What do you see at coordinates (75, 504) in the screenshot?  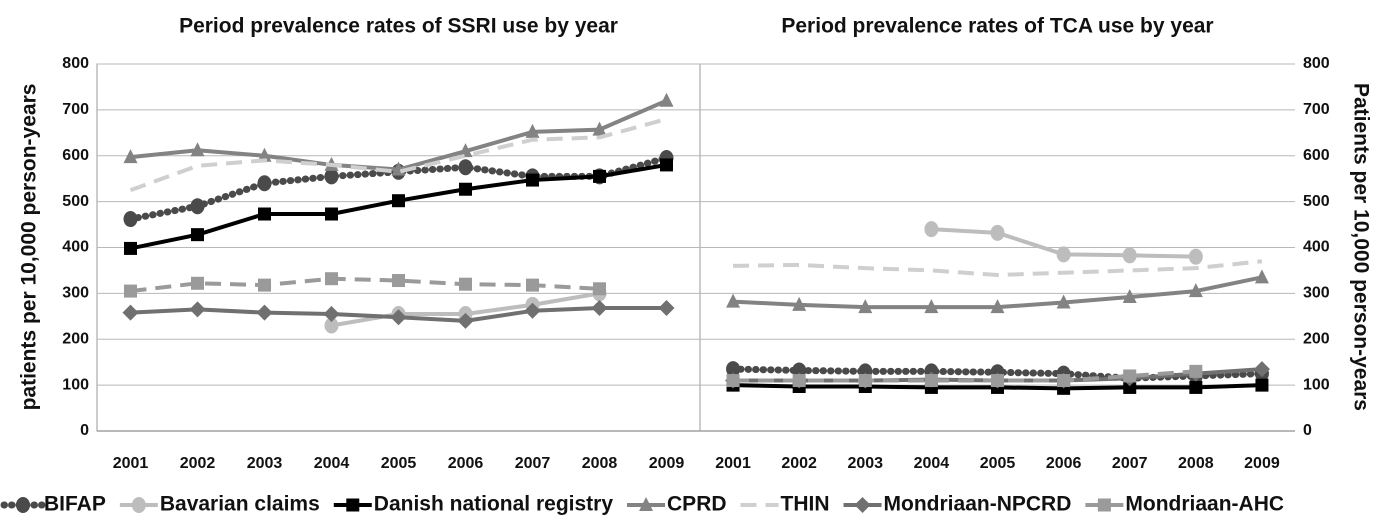 I see `legend-label: BIFAP` at bounding box center [75, 504].